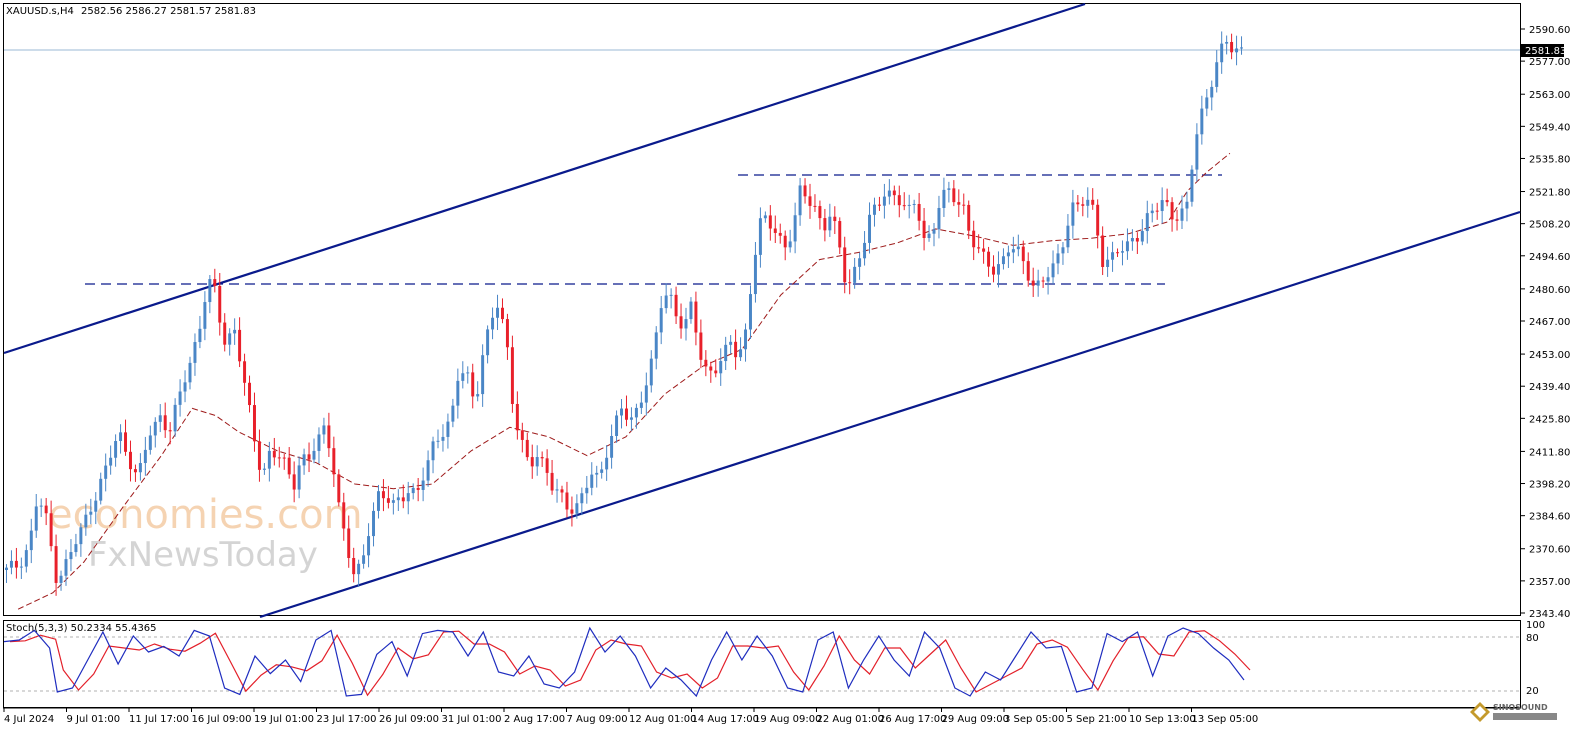 This screenshot has width=1596, height=743. I want to click on svg-text: SINOSOUND, so click(1520, 707).